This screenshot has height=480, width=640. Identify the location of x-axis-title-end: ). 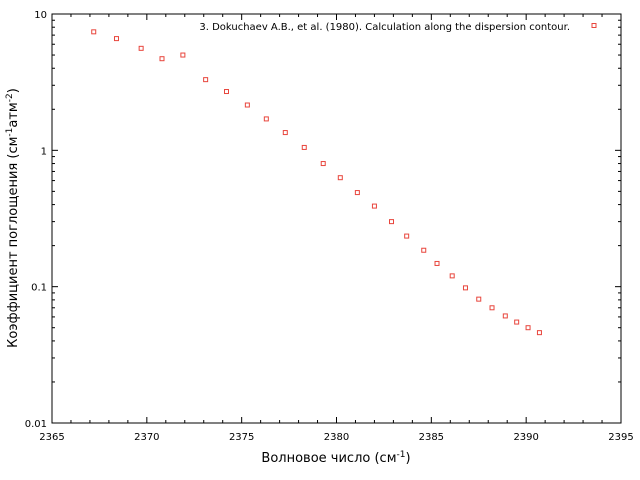
(407, 458).